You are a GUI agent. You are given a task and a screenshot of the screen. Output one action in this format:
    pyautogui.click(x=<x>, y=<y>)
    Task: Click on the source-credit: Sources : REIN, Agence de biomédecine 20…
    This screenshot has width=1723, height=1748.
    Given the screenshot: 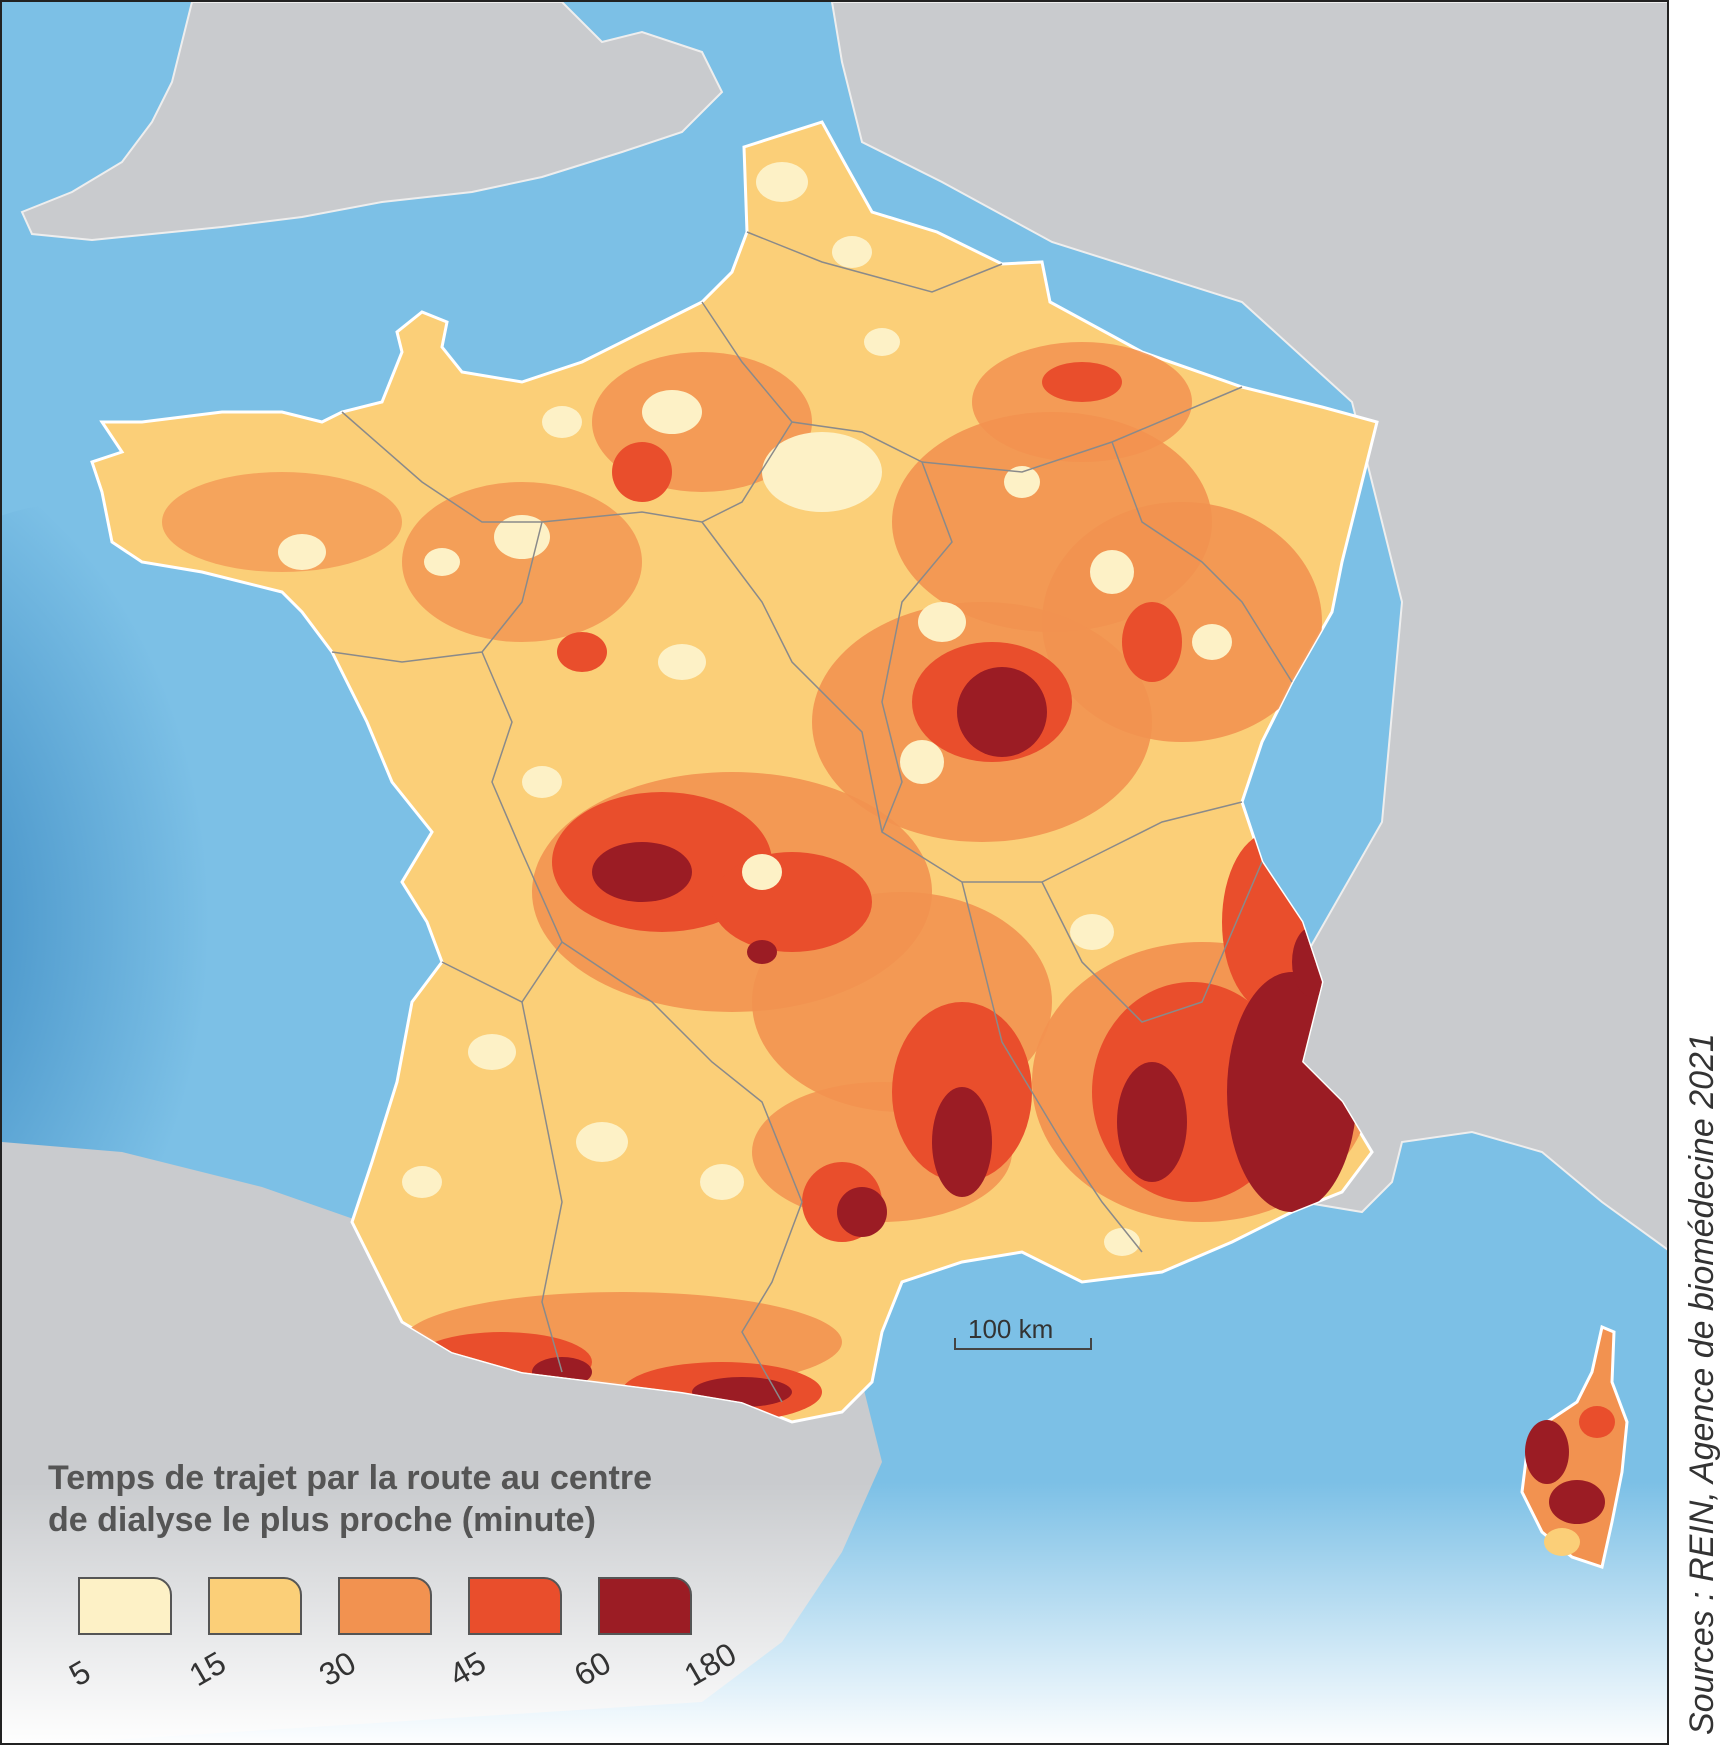 What is the action you would take?
    pyautogui.click(x=1702, y=1384)
    